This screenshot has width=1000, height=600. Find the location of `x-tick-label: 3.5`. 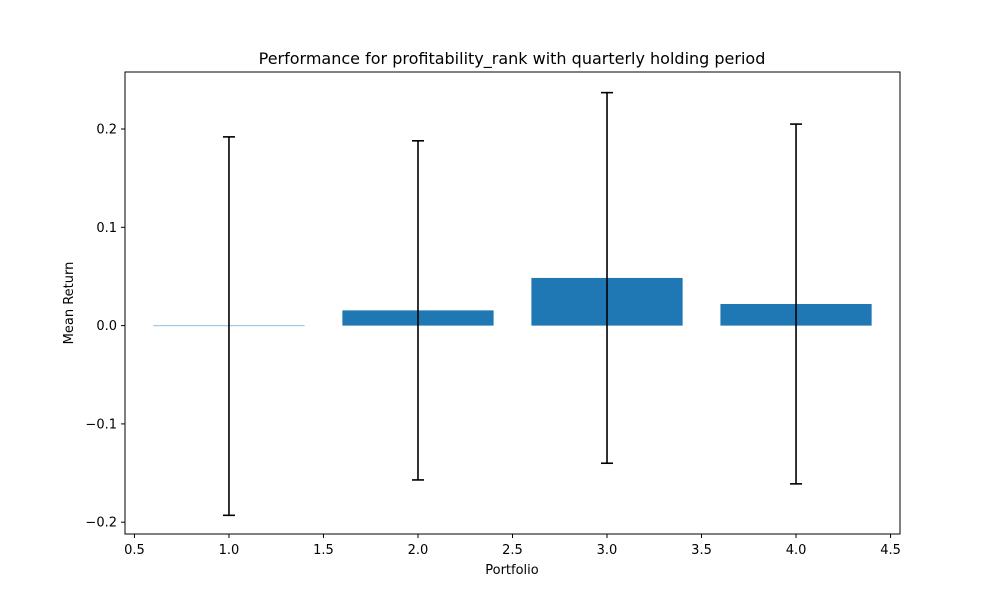

x-tick-label: 3.5 is located at coordinates (701, 550).